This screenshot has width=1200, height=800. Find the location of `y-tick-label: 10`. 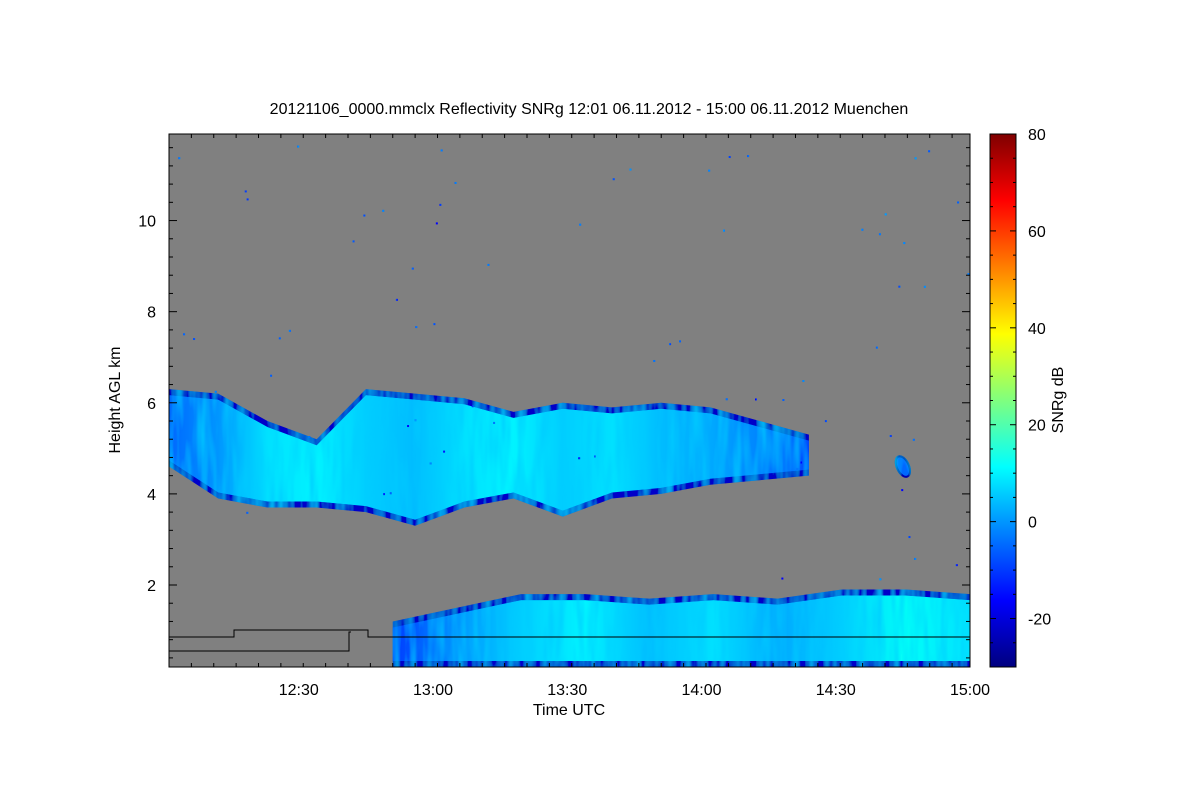

y-tick-label: 10 is located at coordinates (147, 222).